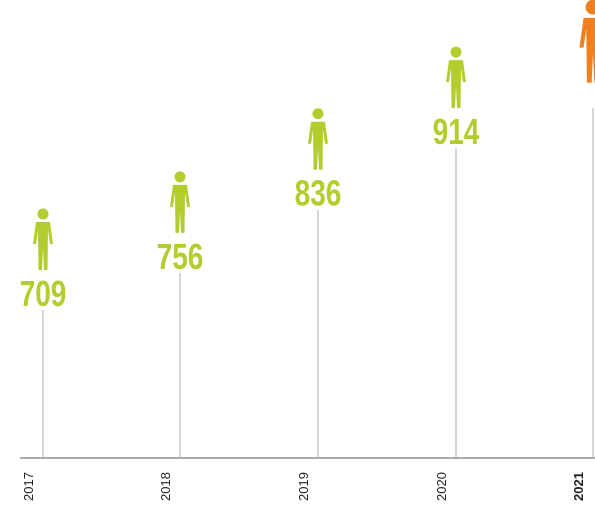 The width and height of the screenshot is (595, 507). I want to click on x-tick-label: 2019, so click(303, 486).